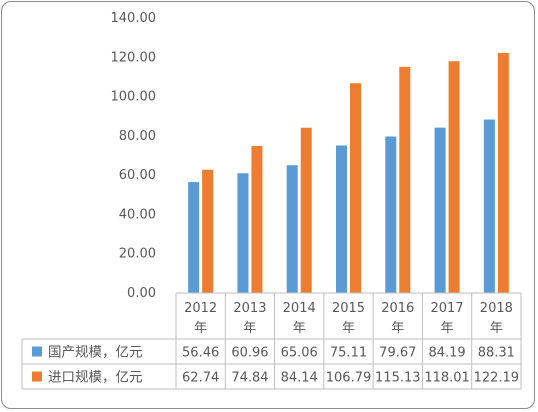 The image size is (538, 412). Describe the element at coordinates (447, 378) in the screenshot. I see `data-label: 118.01` at that location.